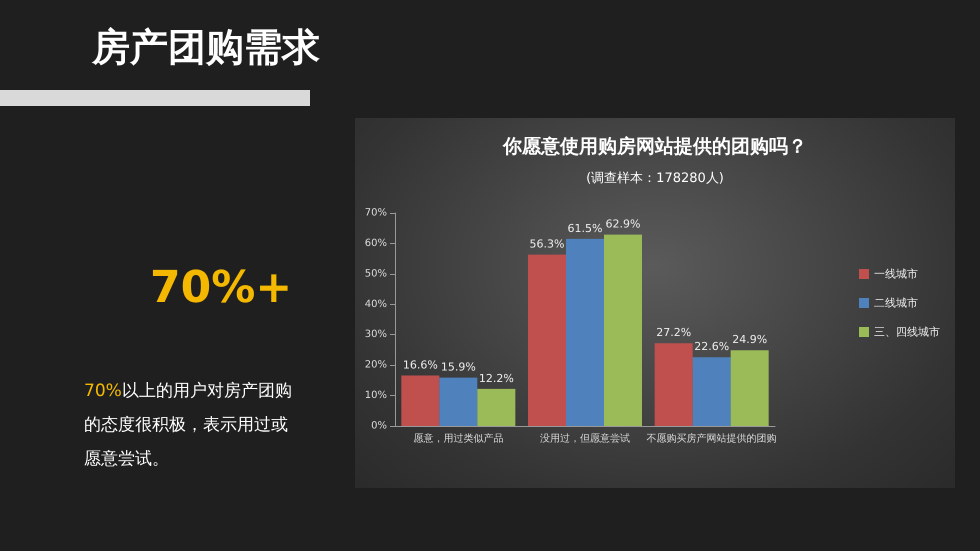 This screenshot has height=551, width=980. What do you see at coordinates (750, 339) in the screenshot?
I see `data-label: 24.9%` at bounding box center [750, 339].